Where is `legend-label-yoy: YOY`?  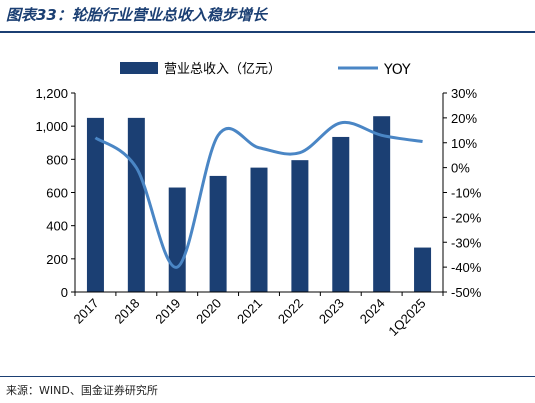 legend-label-yoy: YOY is located at coordinates (397, 70).